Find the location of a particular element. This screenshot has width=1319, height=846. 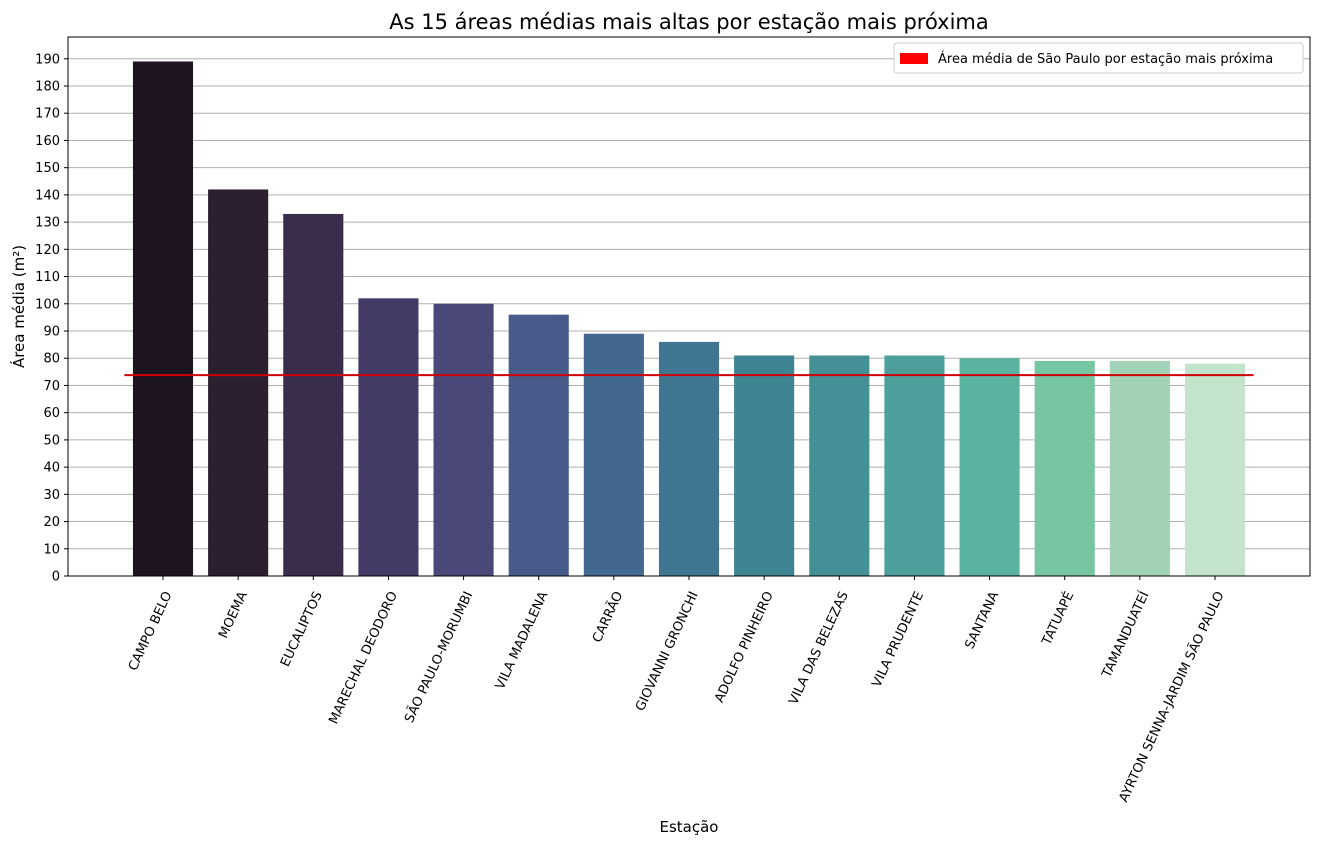

x-tick-label: MOEMA is located at coordinates (233, 615).